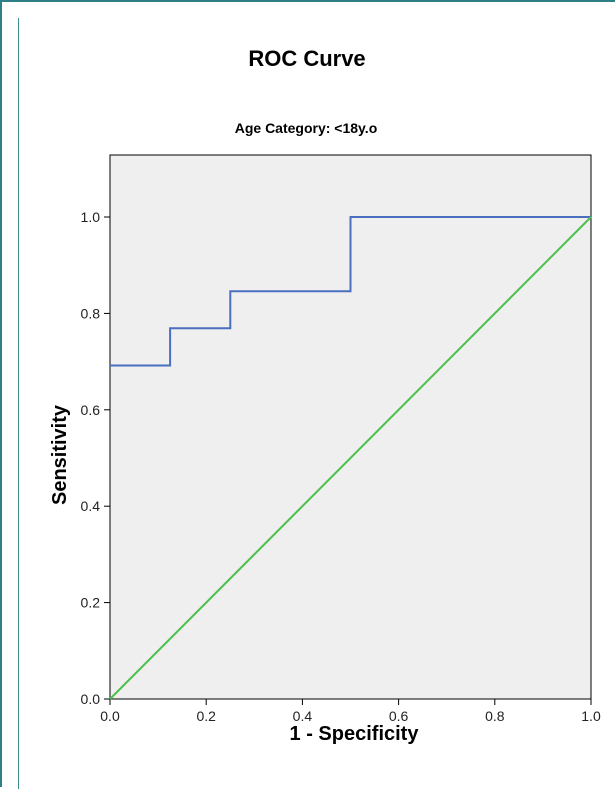 The height and width of the screenshot is (789, 615). What do you see at coordinates (91, 603) in the screenshot?
I see `y-tick-label: 0.2` at bounding box center [91, 603].